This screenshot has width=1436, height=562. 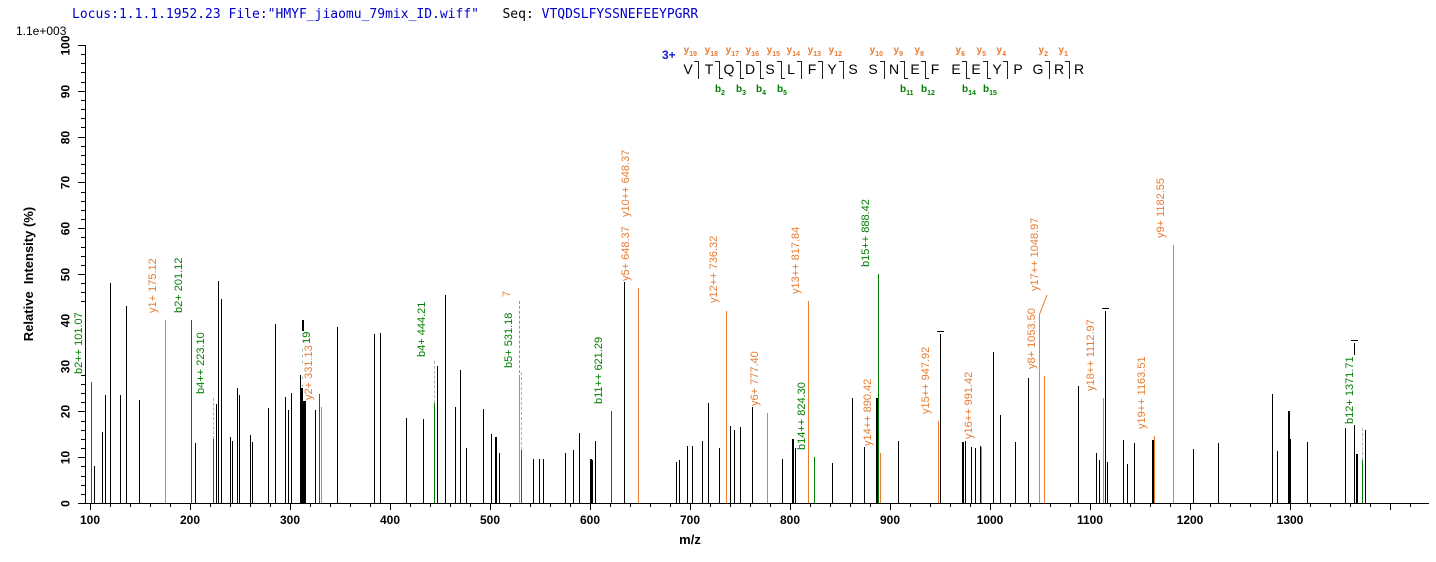 What do you see at coordinates (65, 229) in the screenshot?
I see `y-tick-label: 60` at bounding box center [65, 229].